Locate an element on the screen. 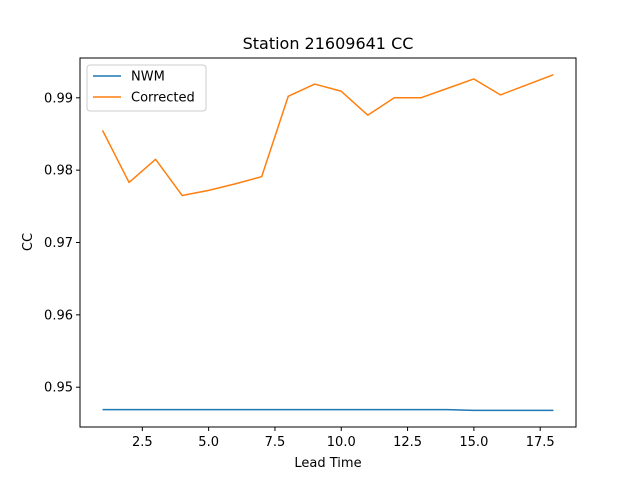  y-axis-label: CC is located at coordinates (28, 242).